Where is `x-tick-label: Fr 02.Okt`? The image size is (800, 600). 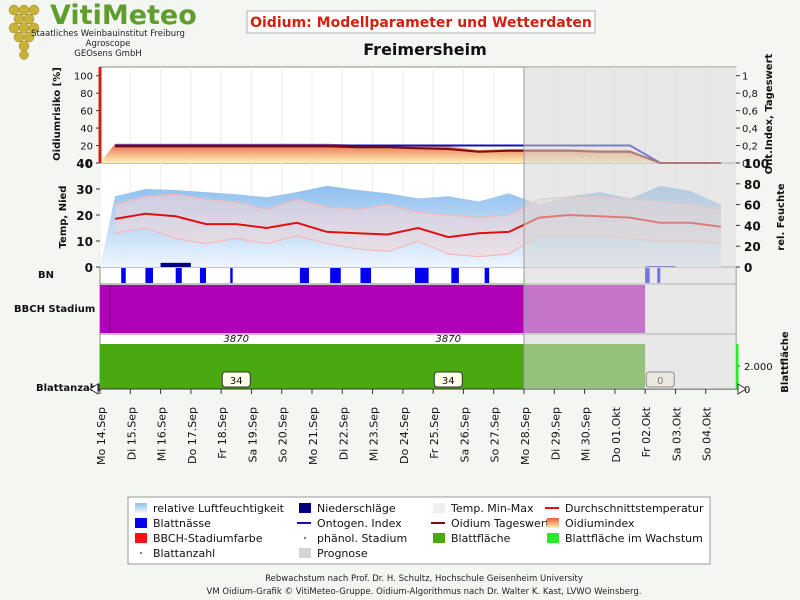 x-tick-label: Fr 02.Okt is located at coordinates (646, 431).